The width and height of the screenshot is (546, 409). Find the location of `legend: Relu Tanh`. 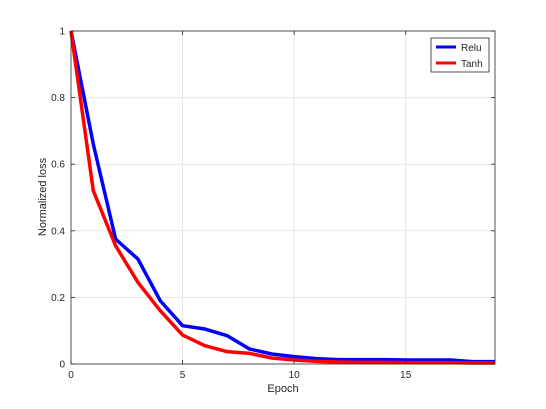

legend: Relu Tanh is located at coordinates (460, 55).